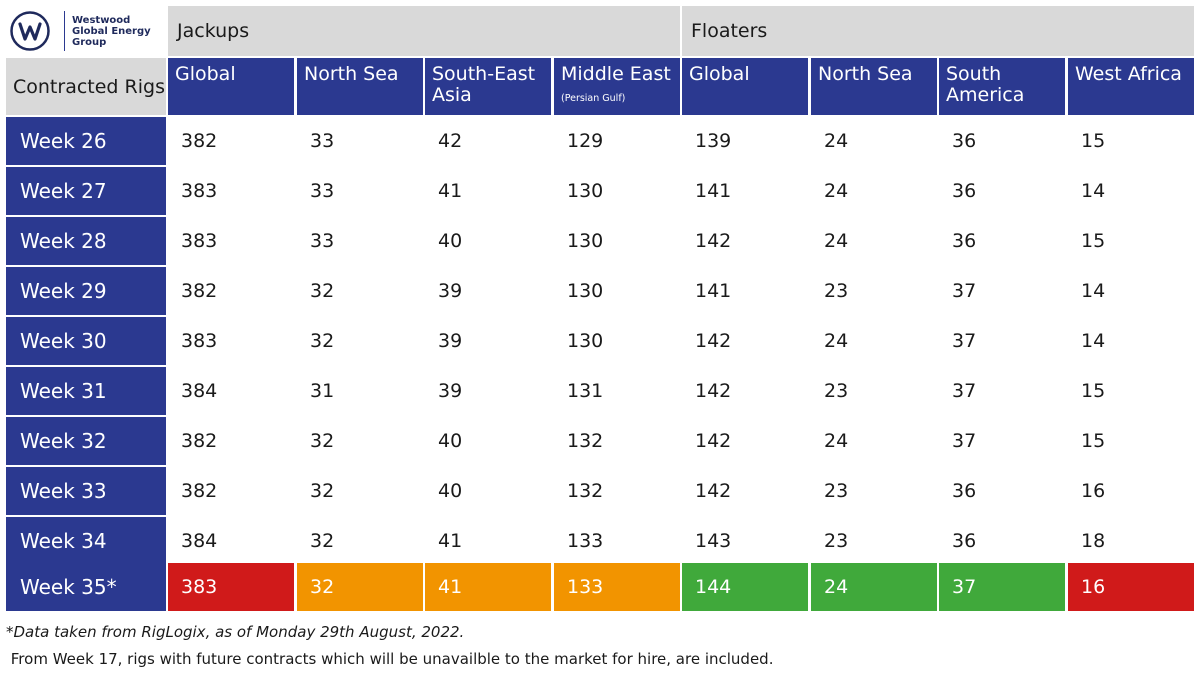 This screenshot has height=675, width=1200. I want to click on table-cell: 18, so click(1093, 541).